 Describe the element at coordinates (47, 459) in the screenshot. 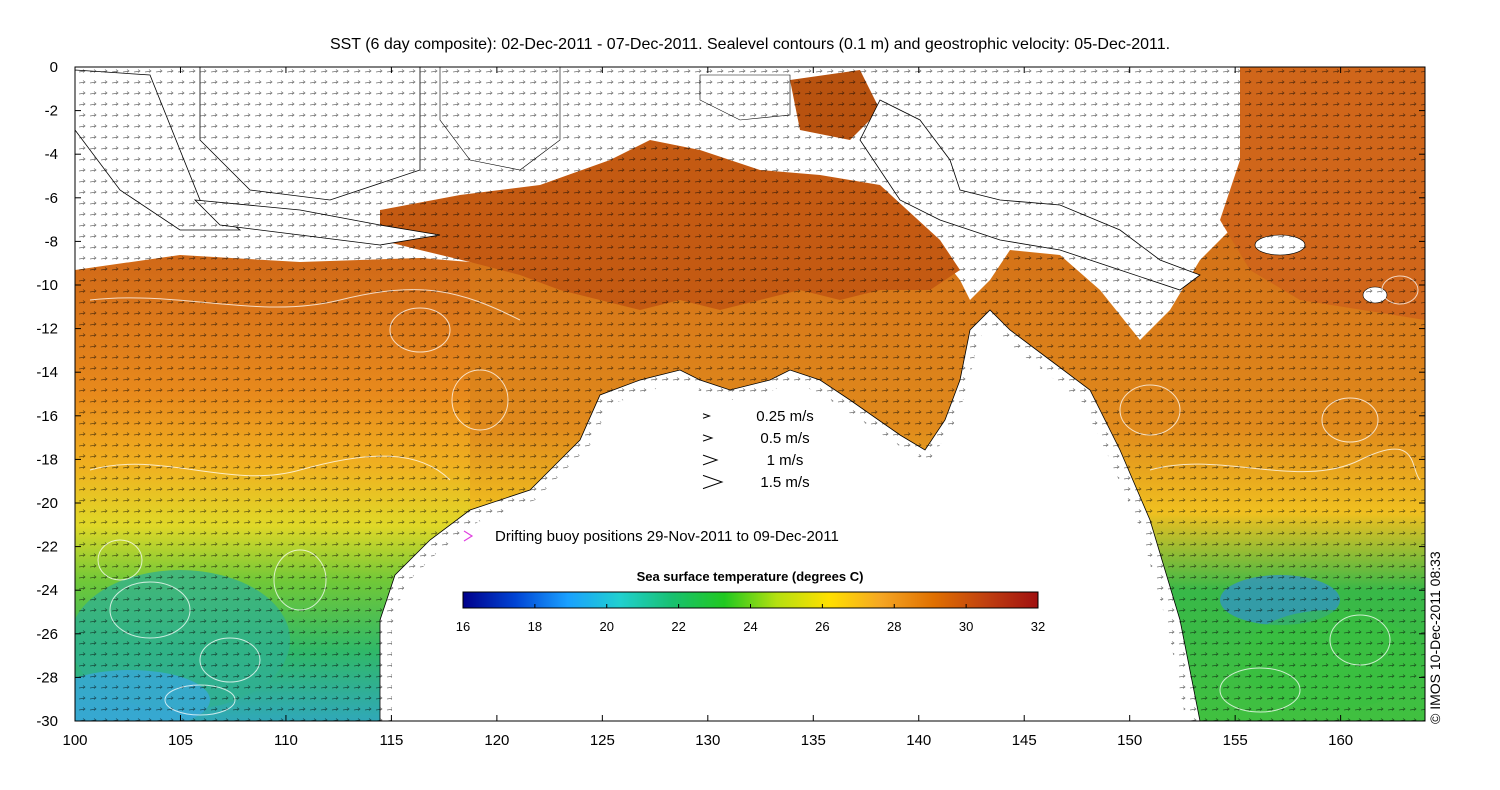

I see `y-tick-label: -18` at that location.